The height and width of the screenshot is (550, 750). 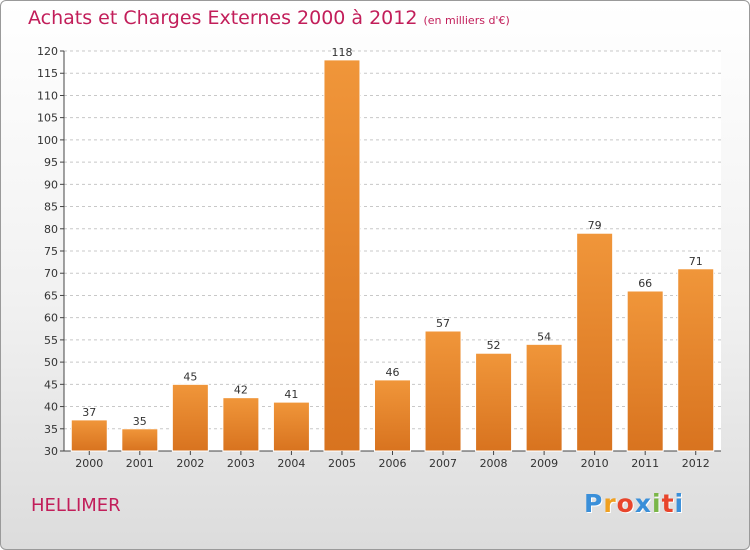 I want to click on y-tick-label: 65, so click(x=51, y=295).